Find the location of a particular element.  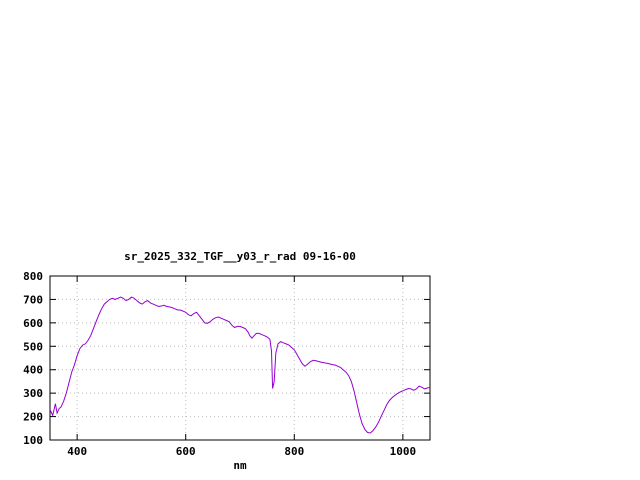

y-tick-label: 100 is located at coordinates (33, 440).